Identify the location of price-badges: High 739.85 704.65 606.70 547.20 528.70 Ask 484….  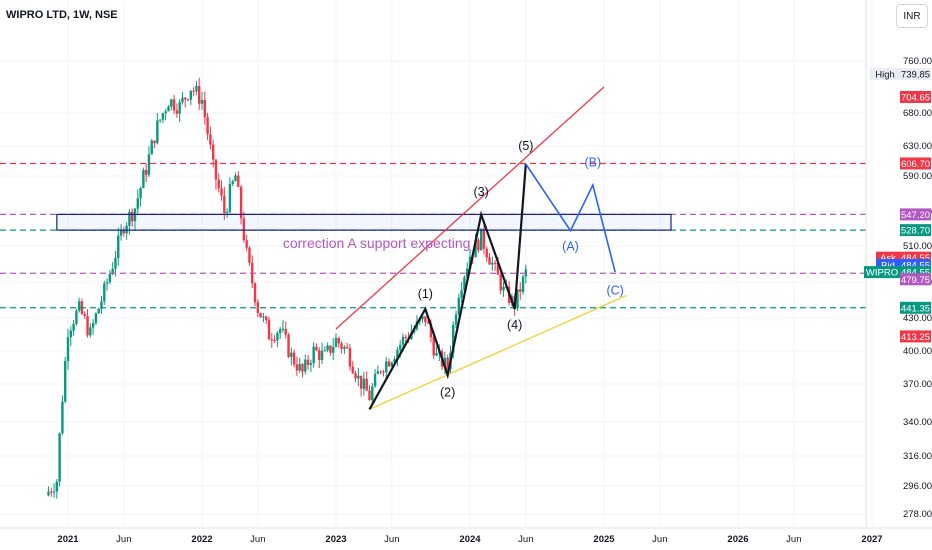
(897, 205).